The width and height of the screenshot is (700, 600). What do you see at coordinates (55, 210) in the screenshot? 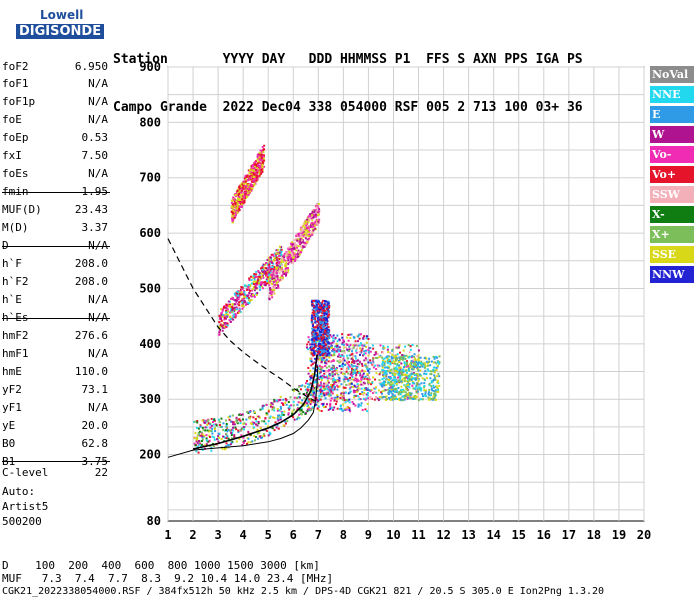
I see `param-row: MUF(D) 23.43` at bounding box center [55, 210].